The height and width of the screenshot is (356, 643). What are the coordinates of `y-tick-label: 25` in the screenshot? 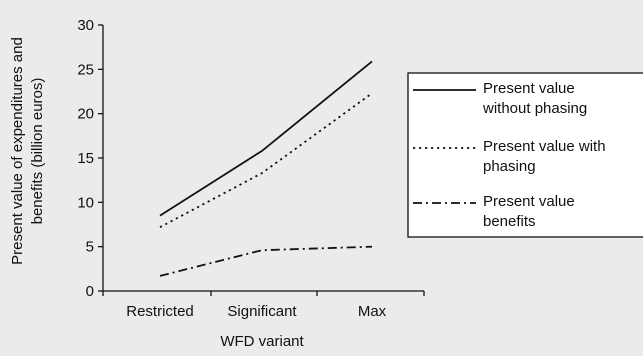 It's located at (85, 69).